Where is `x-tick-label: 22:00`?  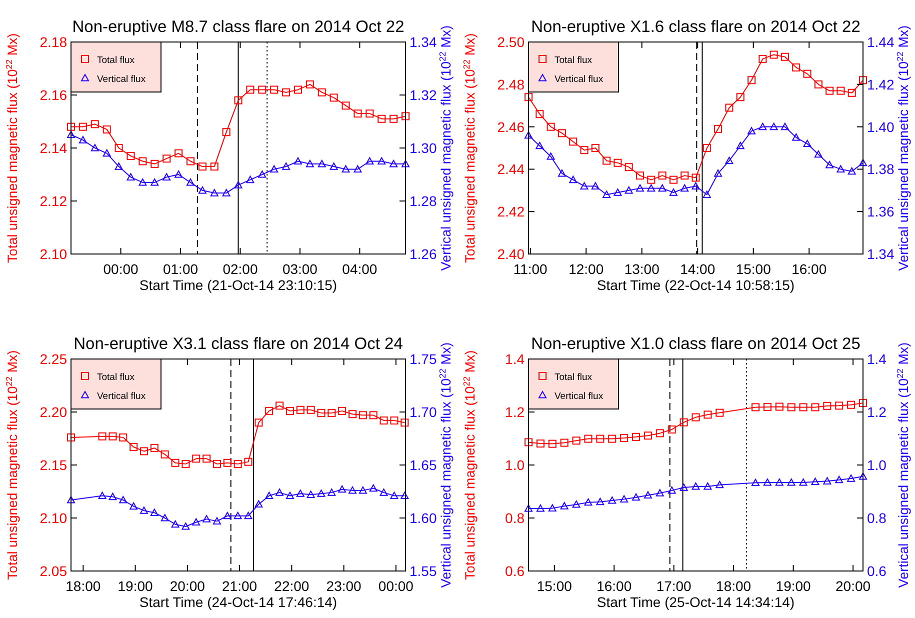
x-tick-label: 22:00 is located at coordinates (292, 586).